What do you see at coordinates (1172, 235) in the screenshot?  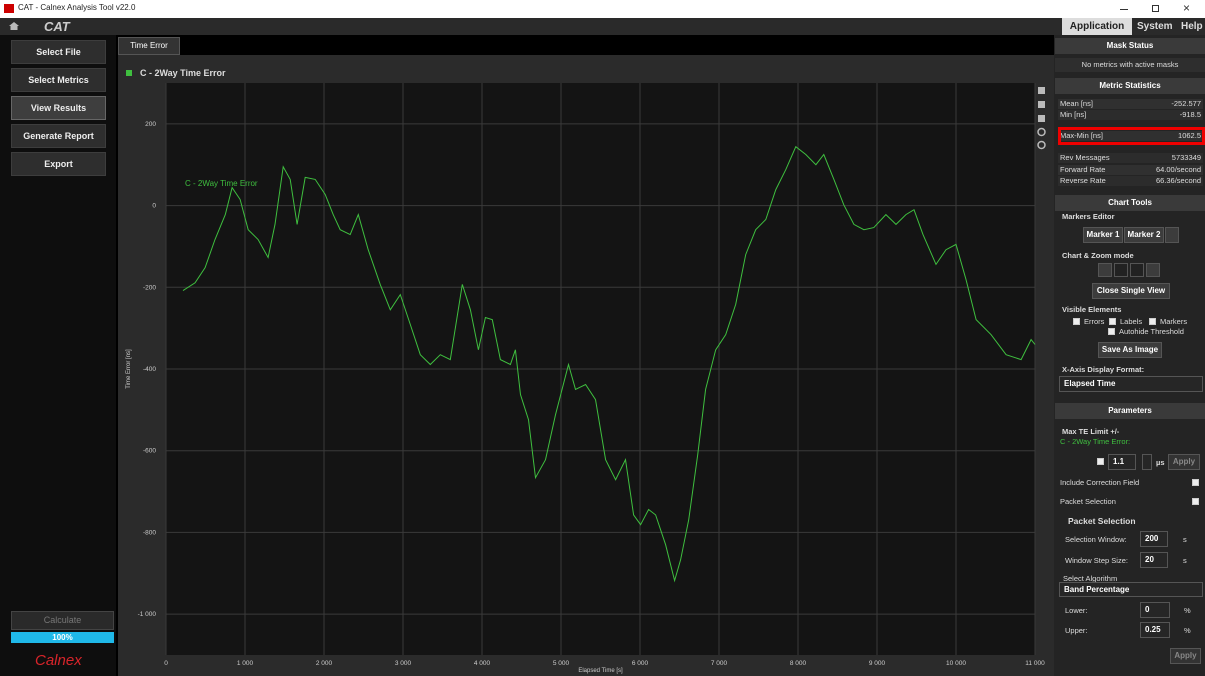 I see `delete-button` at bounding box center [1172, 235].